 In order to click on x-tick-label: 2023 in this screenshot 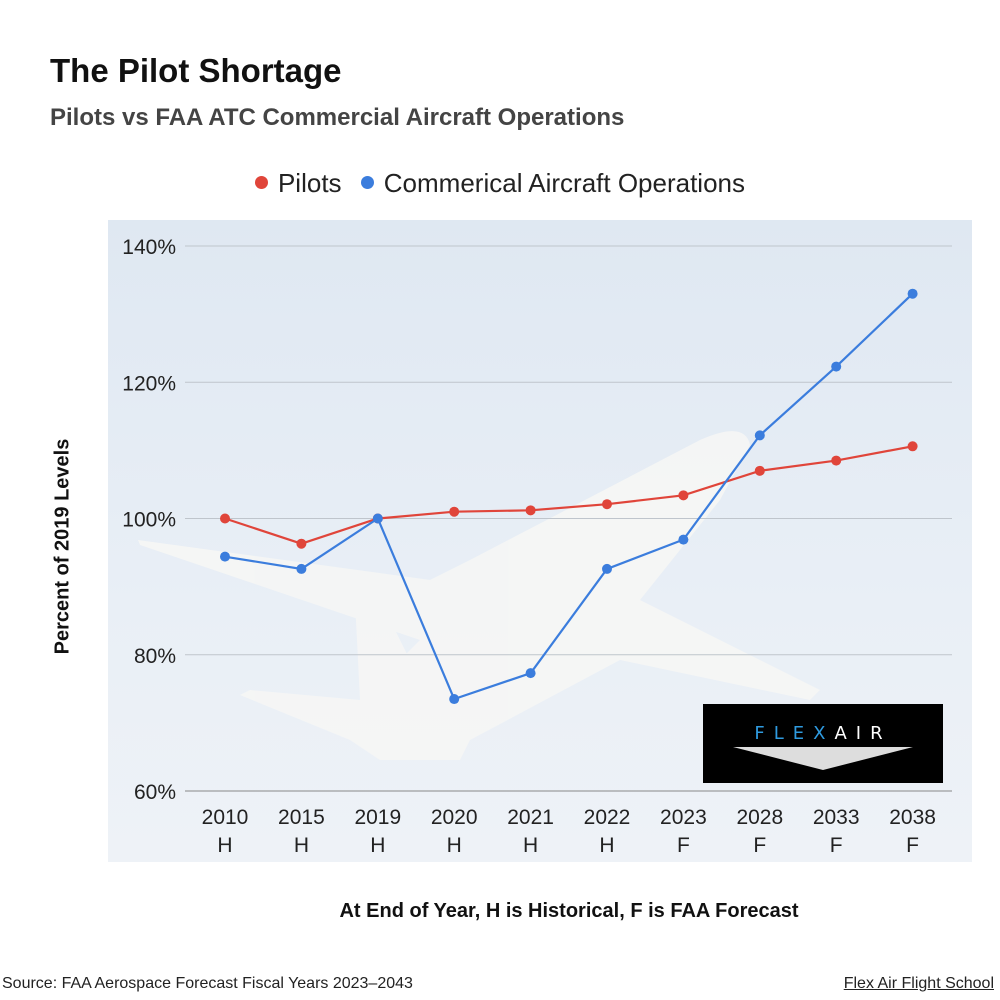, I will do `click(683, 817)`.